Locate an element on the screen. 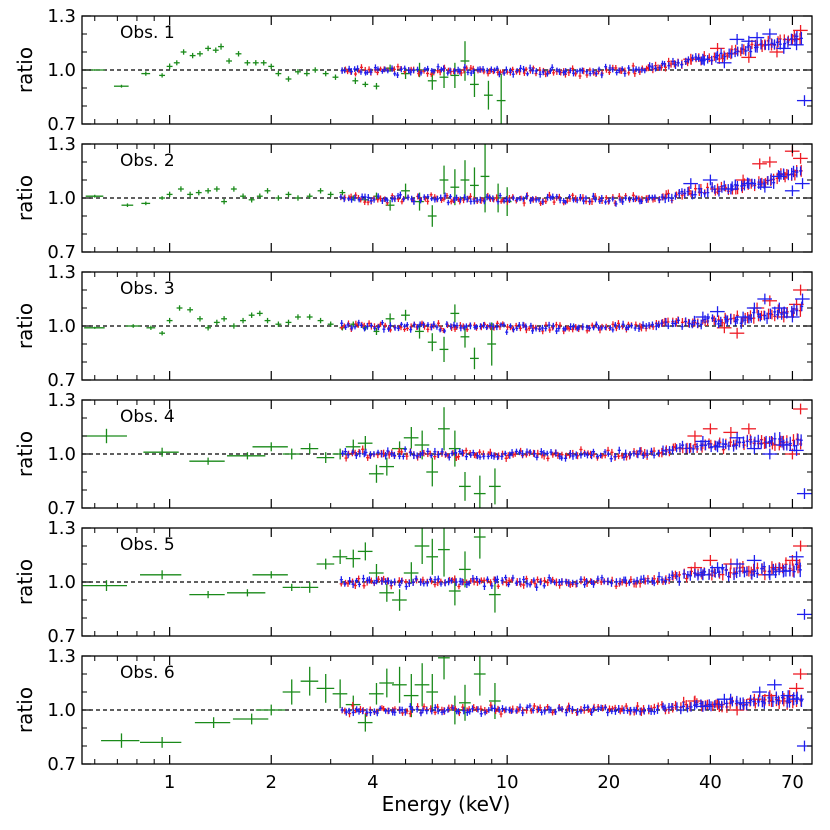 The height and width of the screenshot is (830, 830). panel-title: Obs. 2 is located at coordinates (147, 161).